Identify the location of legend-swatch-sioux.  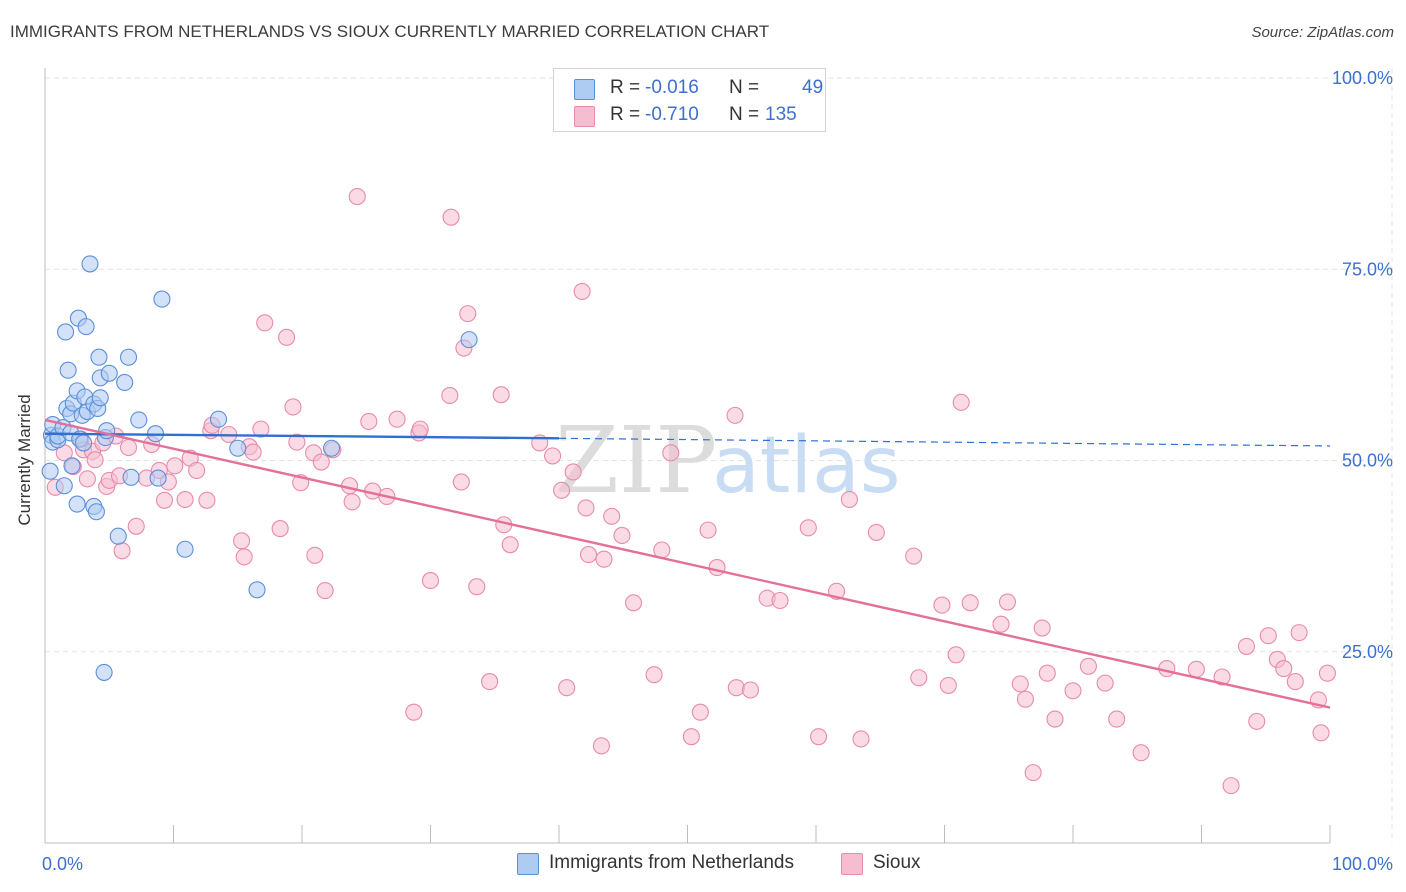
(584, 116).